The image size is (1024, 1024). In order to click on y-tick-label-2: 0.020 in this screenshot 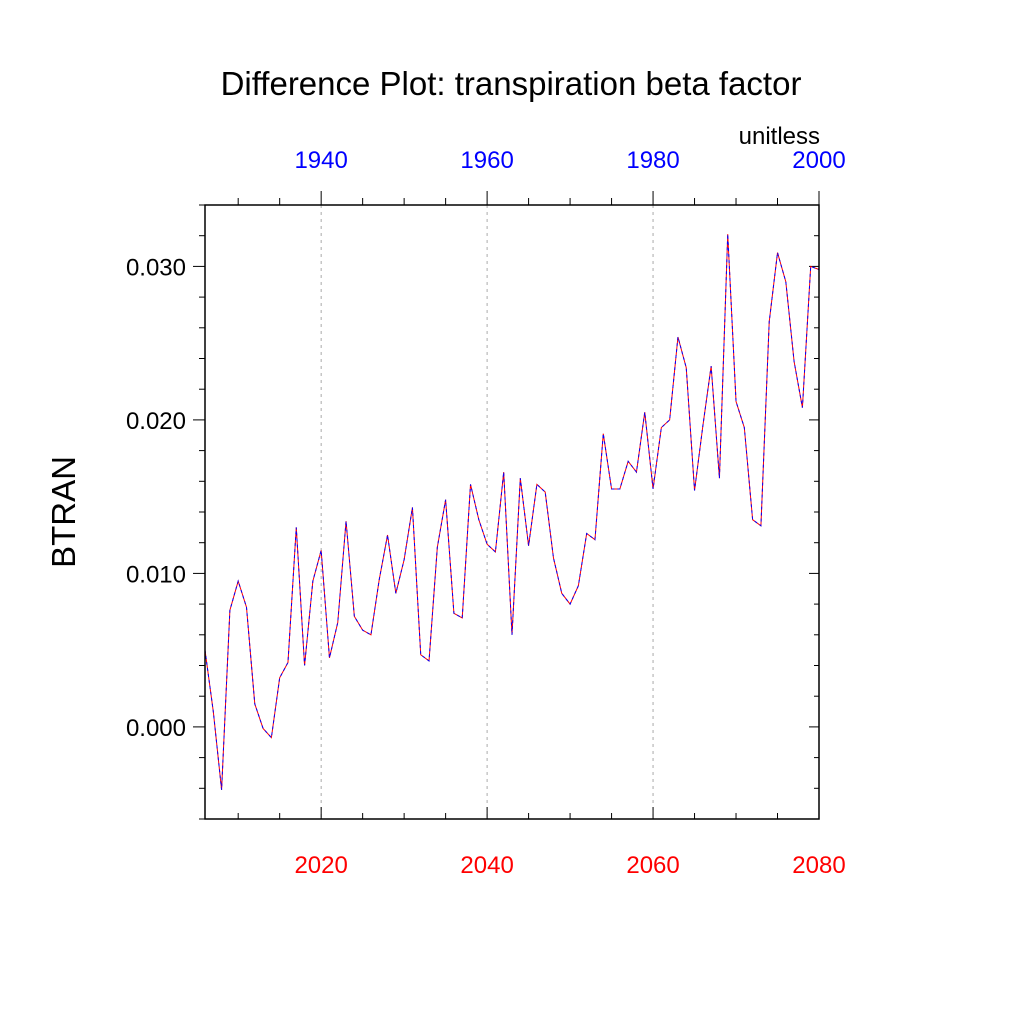, I will do `click(156, 421)`.